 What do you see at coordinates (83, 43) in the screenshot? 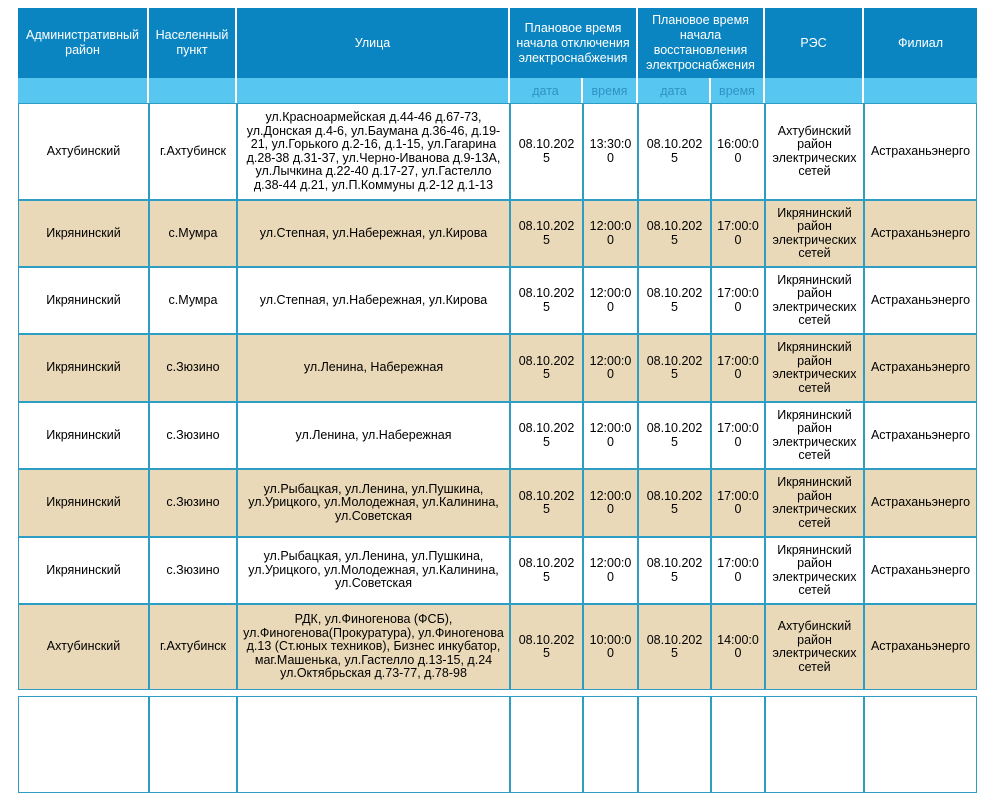
I see `col-header-district: Административный район` at bounding box center [83, 43].